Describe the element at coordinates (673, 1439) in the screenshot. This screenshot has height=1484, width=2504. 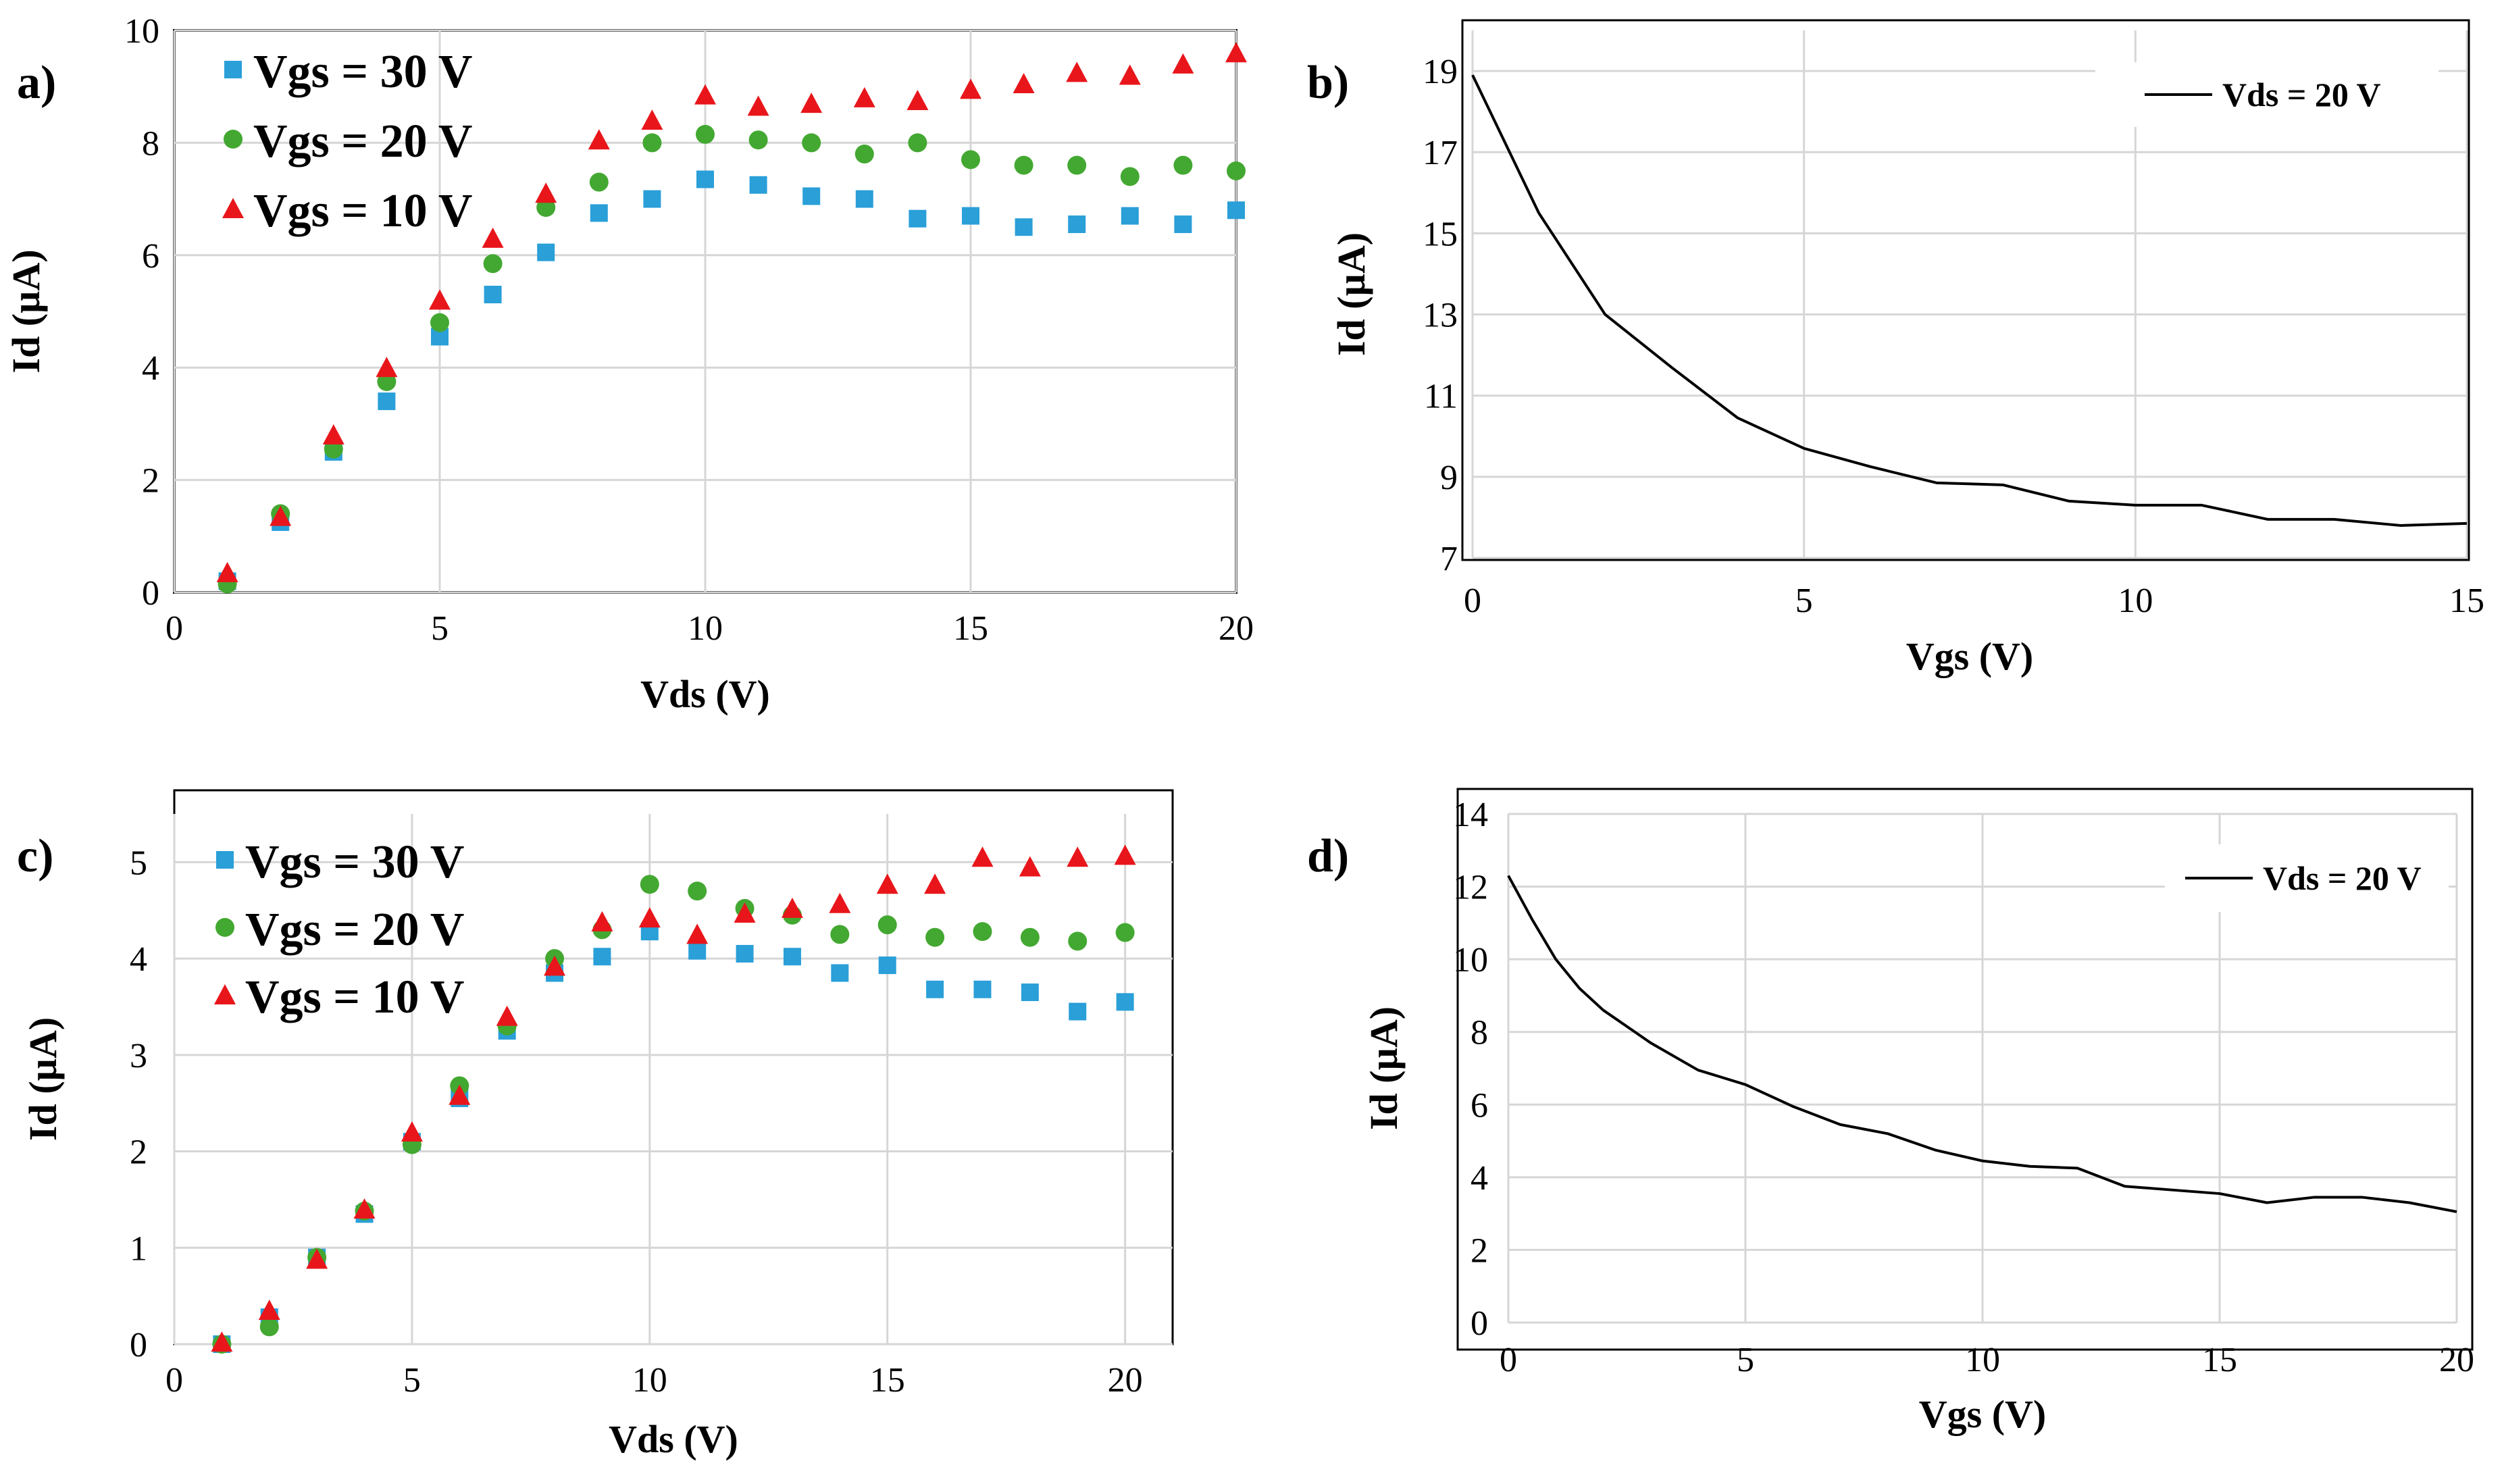
I see `x-axis-label: Vds (V)` at that location.